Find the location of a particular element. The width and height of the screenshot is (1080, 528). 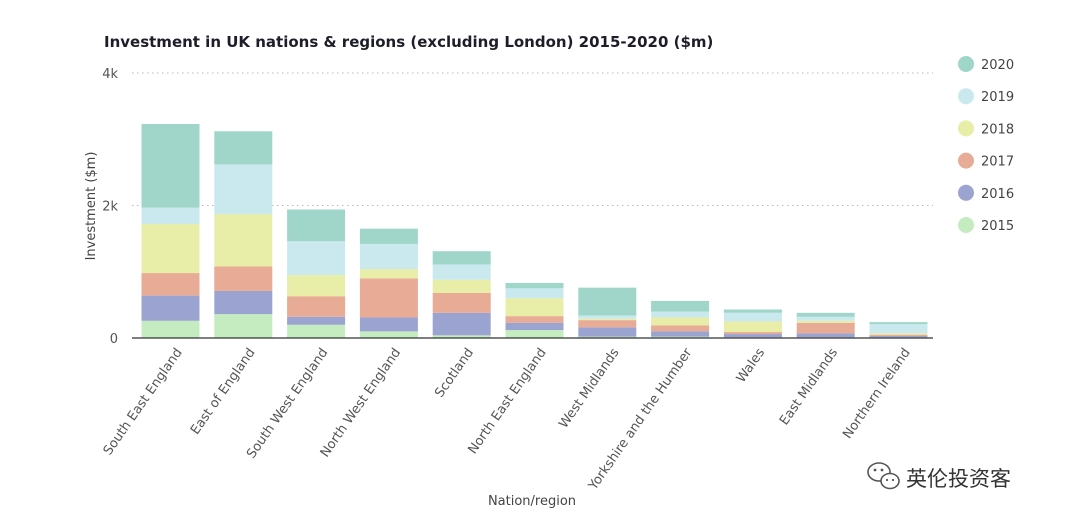

y-tick-labels: 0 2k 4k is located at coordinates (110, 207).